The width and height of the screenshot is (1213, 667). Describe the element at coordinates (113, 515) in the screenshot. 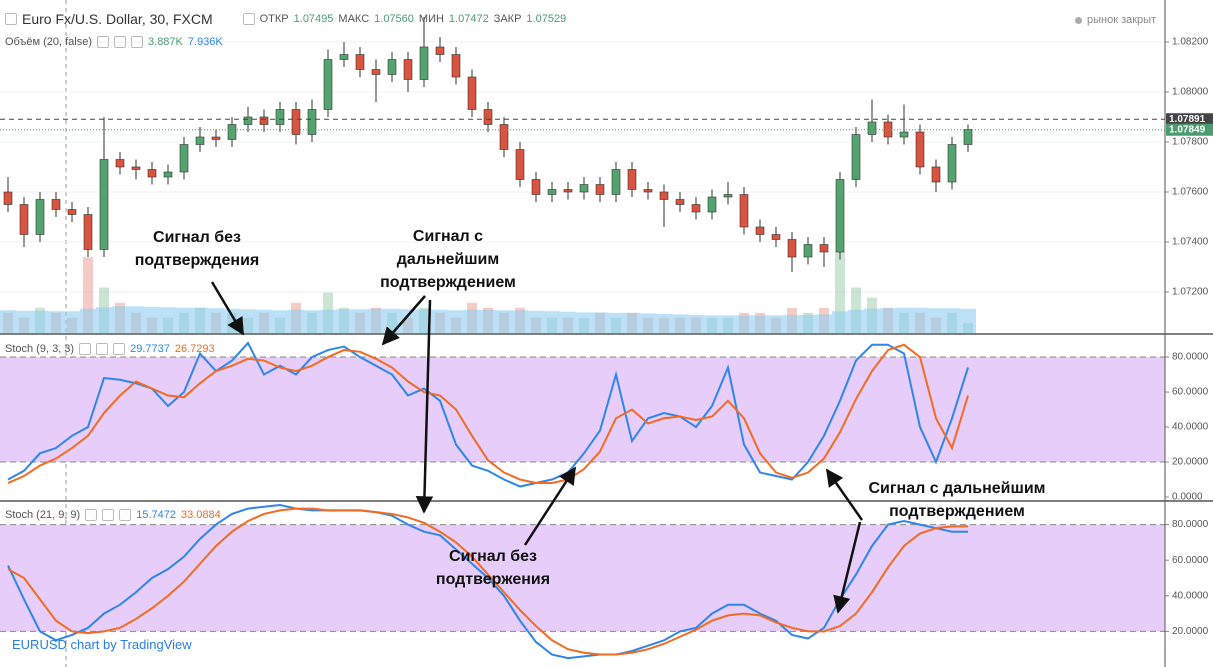

I see `stoch-legend: Stoch (21, 9, 9) 15.7472 33.0884` at that location.